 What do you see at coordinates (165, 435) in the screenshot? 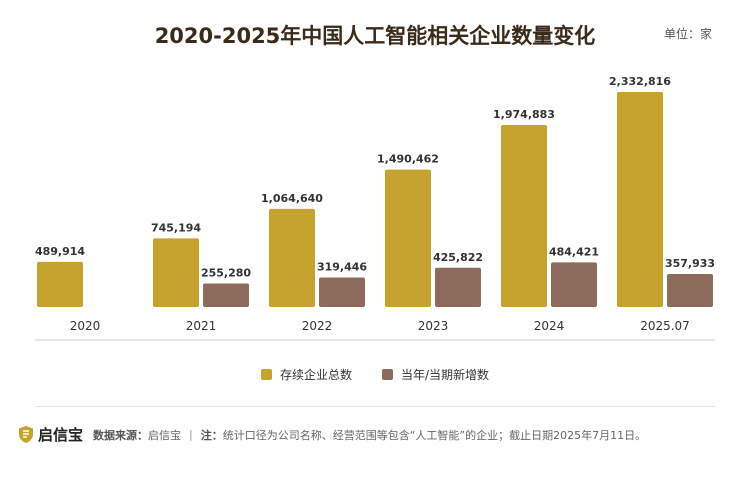
I see `source-value: 启信宝` at bounding box center [165, 435].